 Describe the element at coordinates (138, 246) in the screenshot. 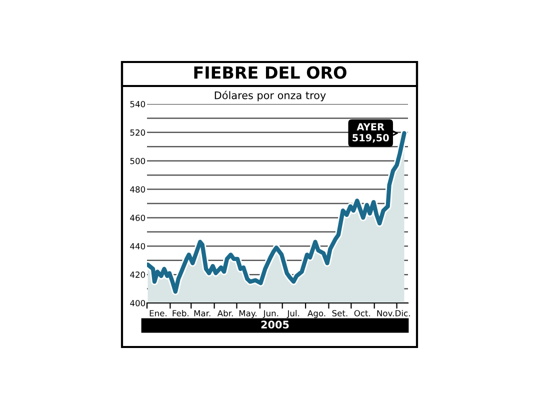

I see `y-tick-label: 440` at that location.